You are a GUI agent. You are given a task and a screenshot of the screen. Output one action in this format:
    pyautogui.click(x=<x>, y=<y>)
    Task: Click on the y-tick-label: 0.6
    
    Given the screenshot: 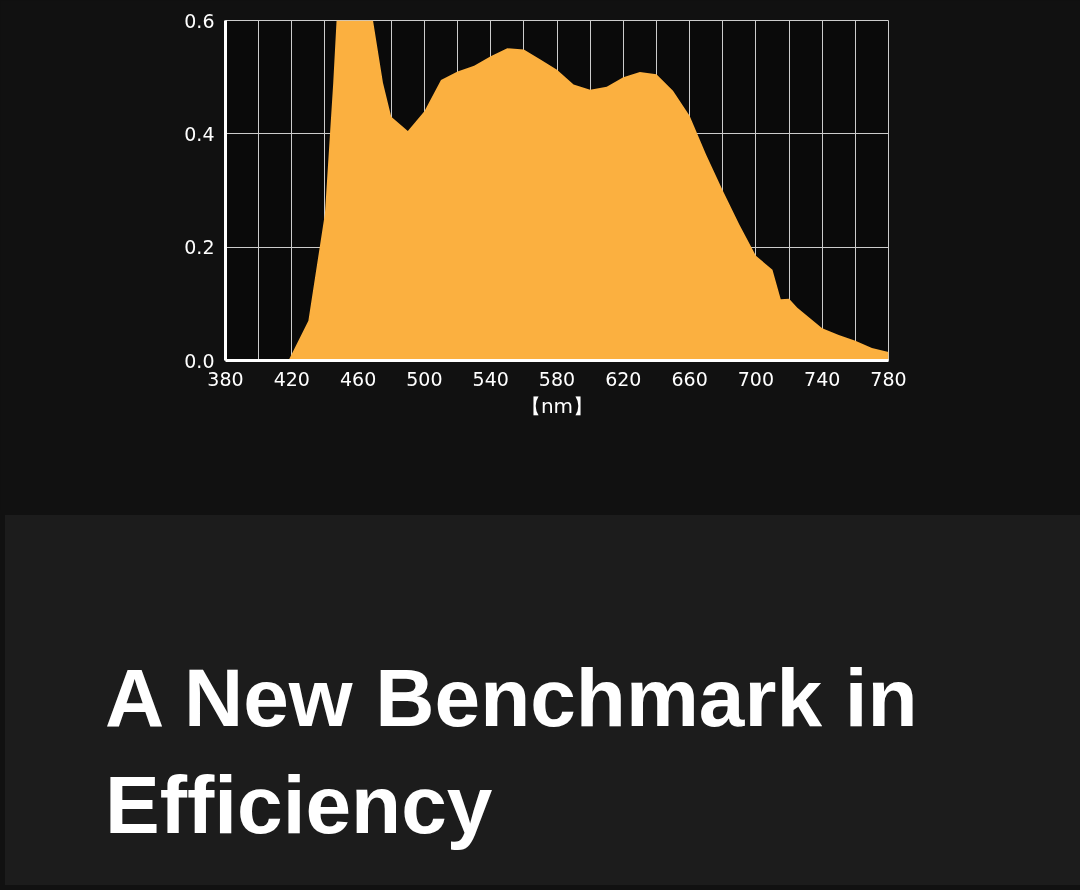 What is the action you would take?
    pyautogui.click(x=199, y=20)
    